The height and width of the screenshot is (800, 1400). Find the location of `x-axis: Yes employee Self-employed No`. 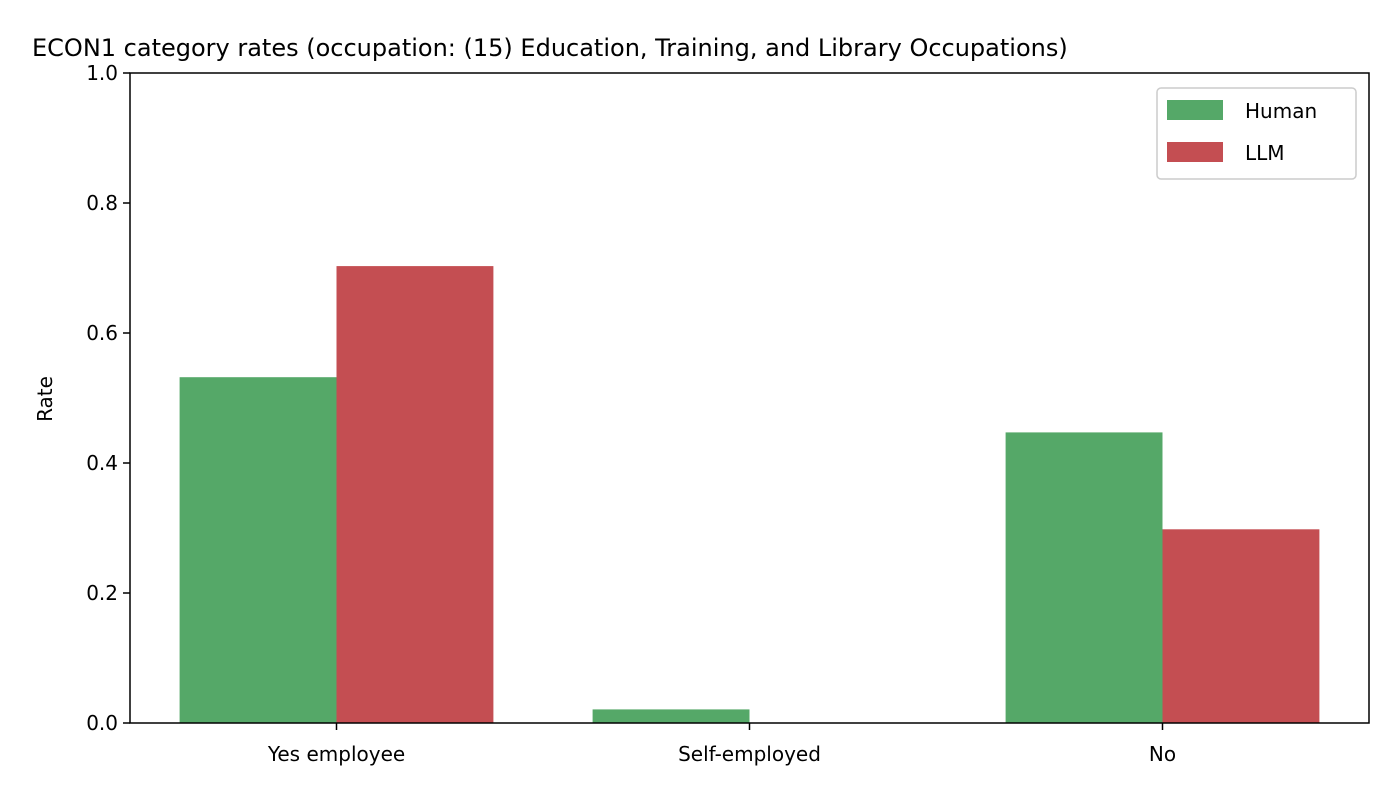

x-axis: Yes employee Self-employed No is located at coordinates (721, 744).